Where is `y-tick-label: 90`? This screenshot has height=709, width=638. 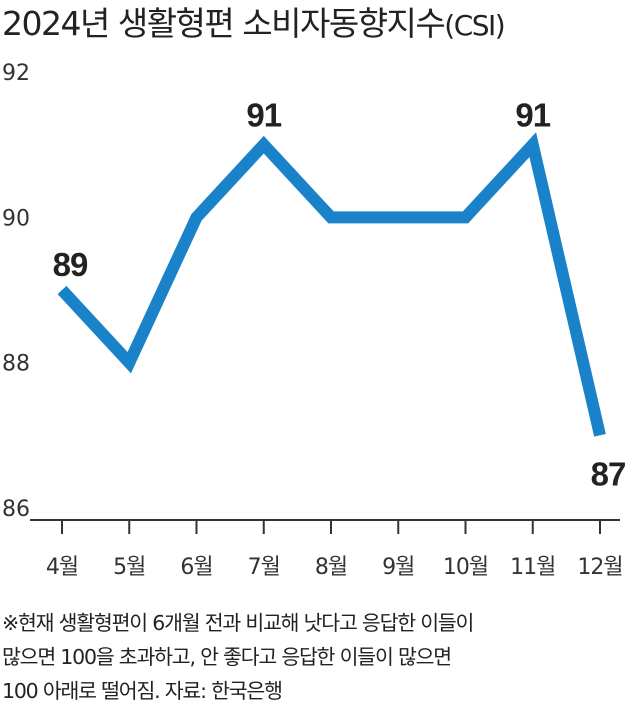 y-tick-label: 90 is located at coordinates (16, 218).